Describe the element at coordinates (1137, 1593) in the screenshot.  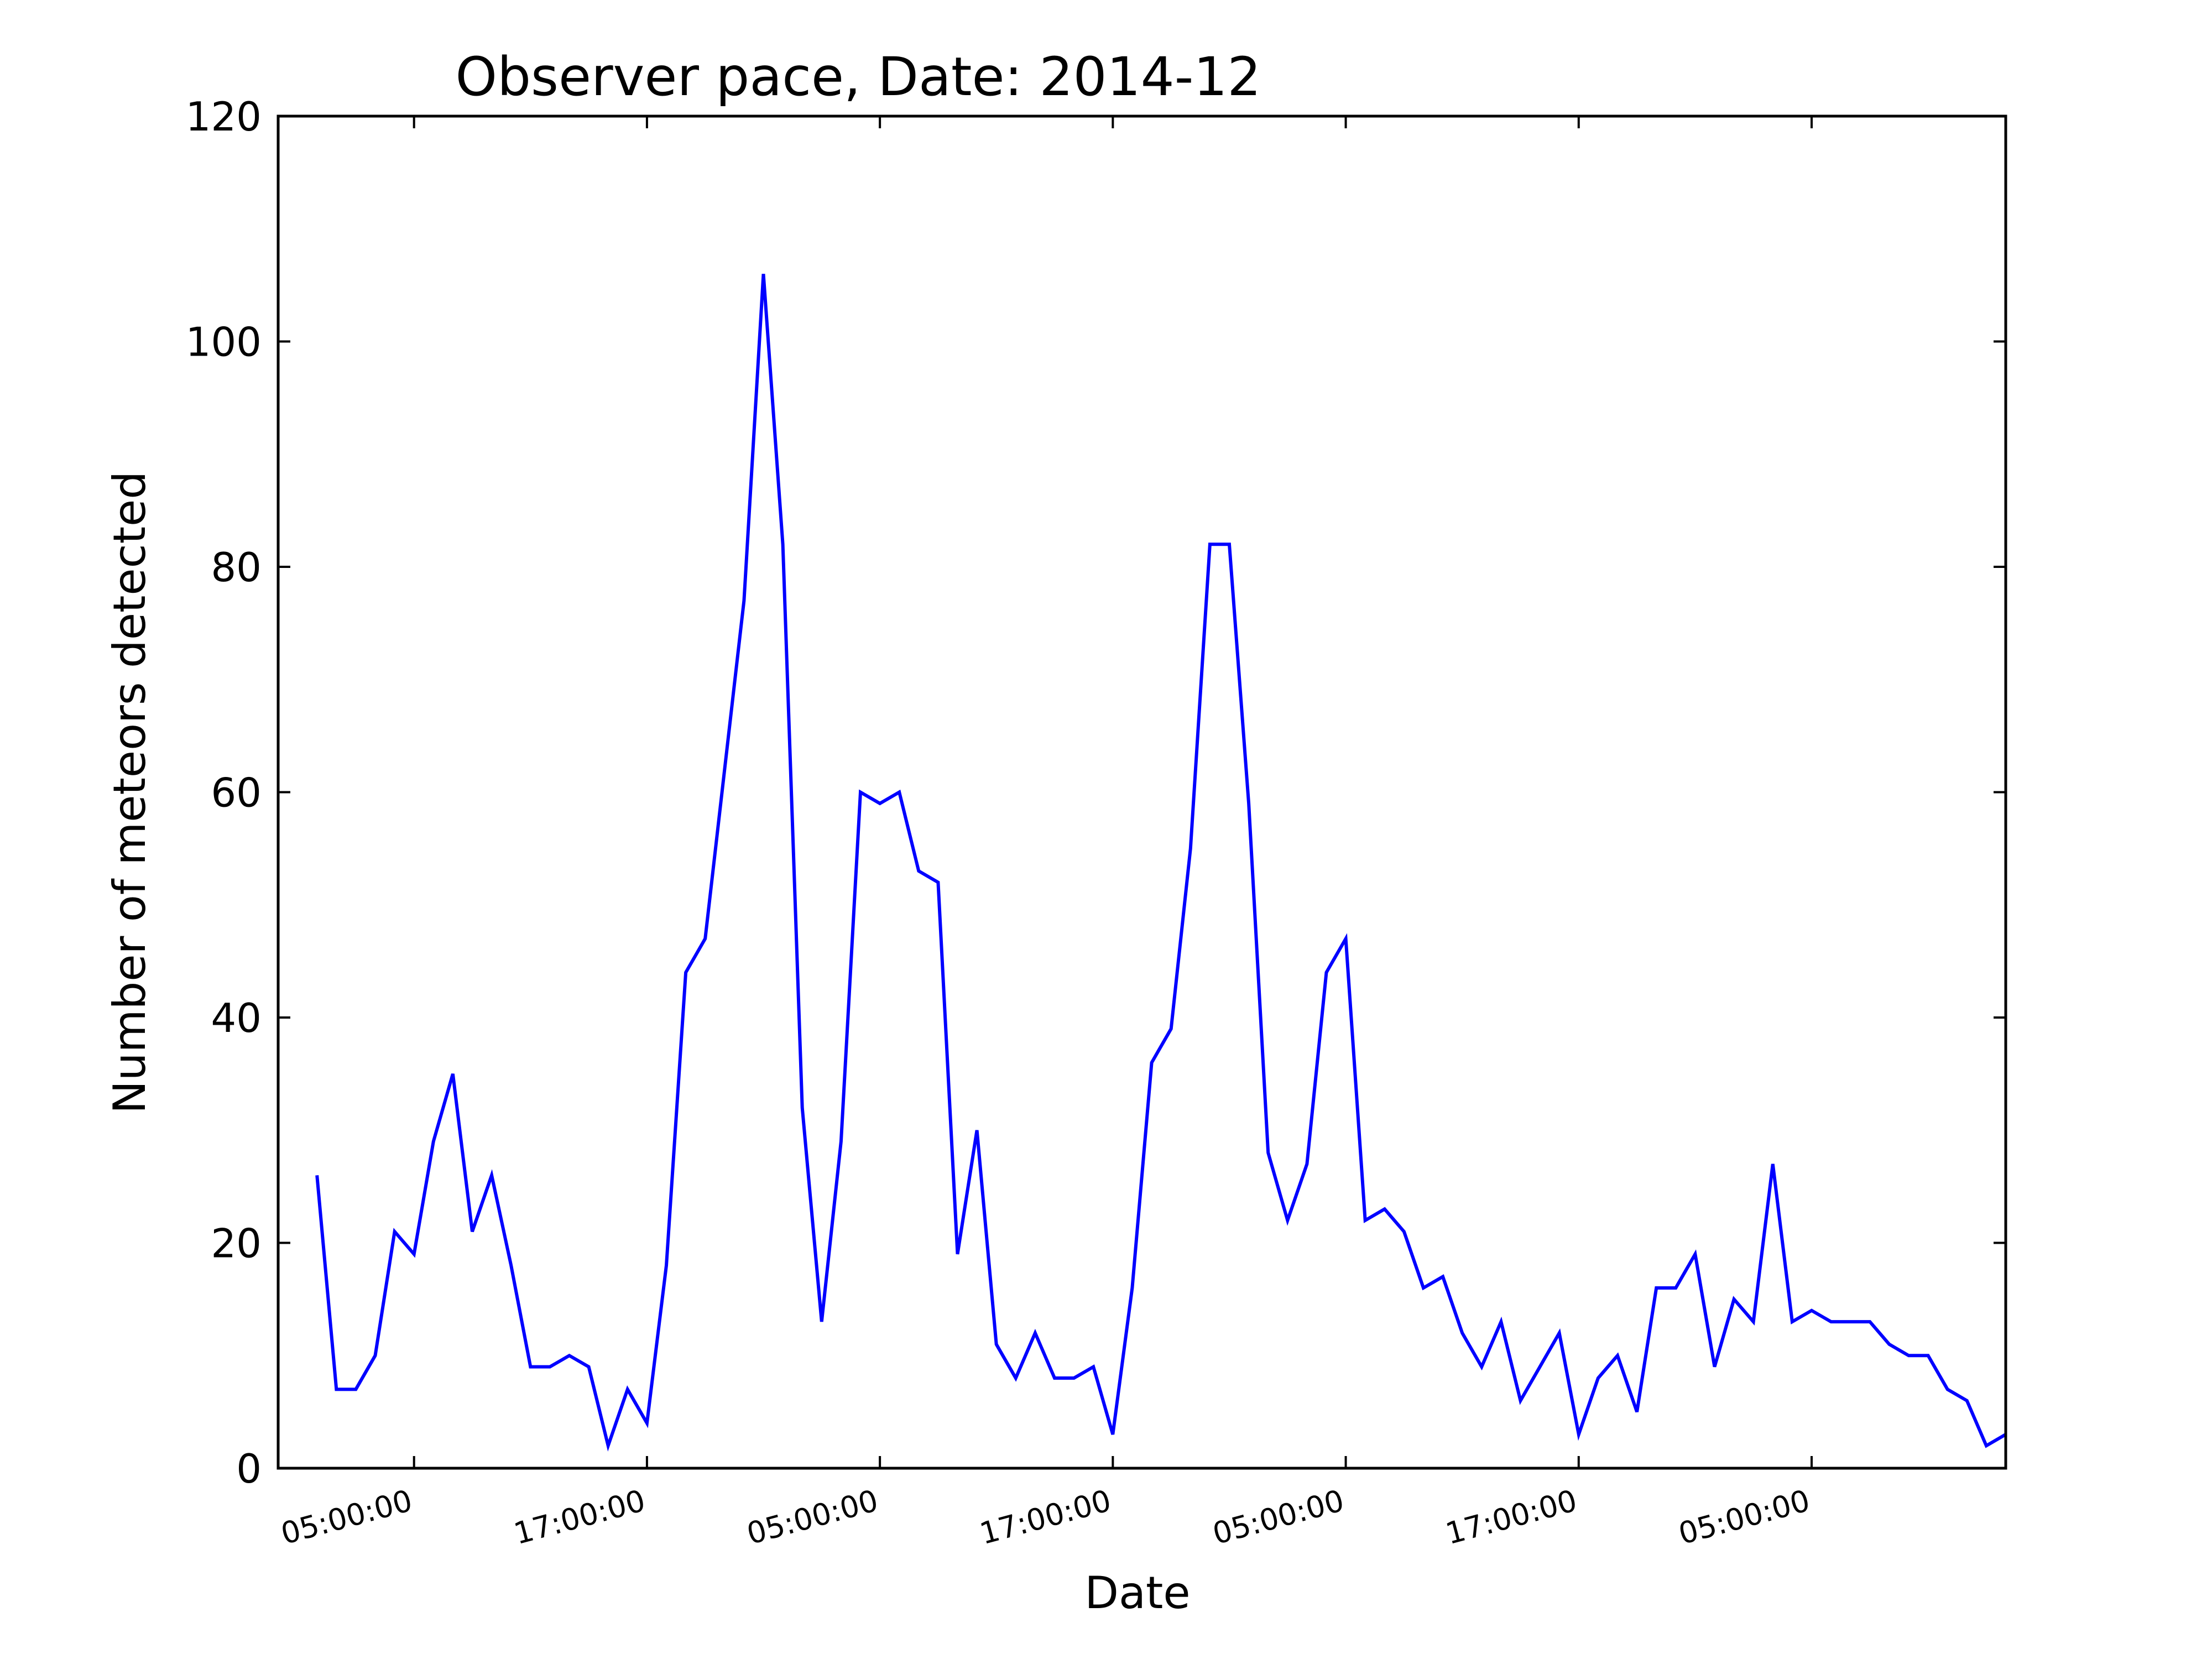
I see `x-axis-label: Date` at that location.